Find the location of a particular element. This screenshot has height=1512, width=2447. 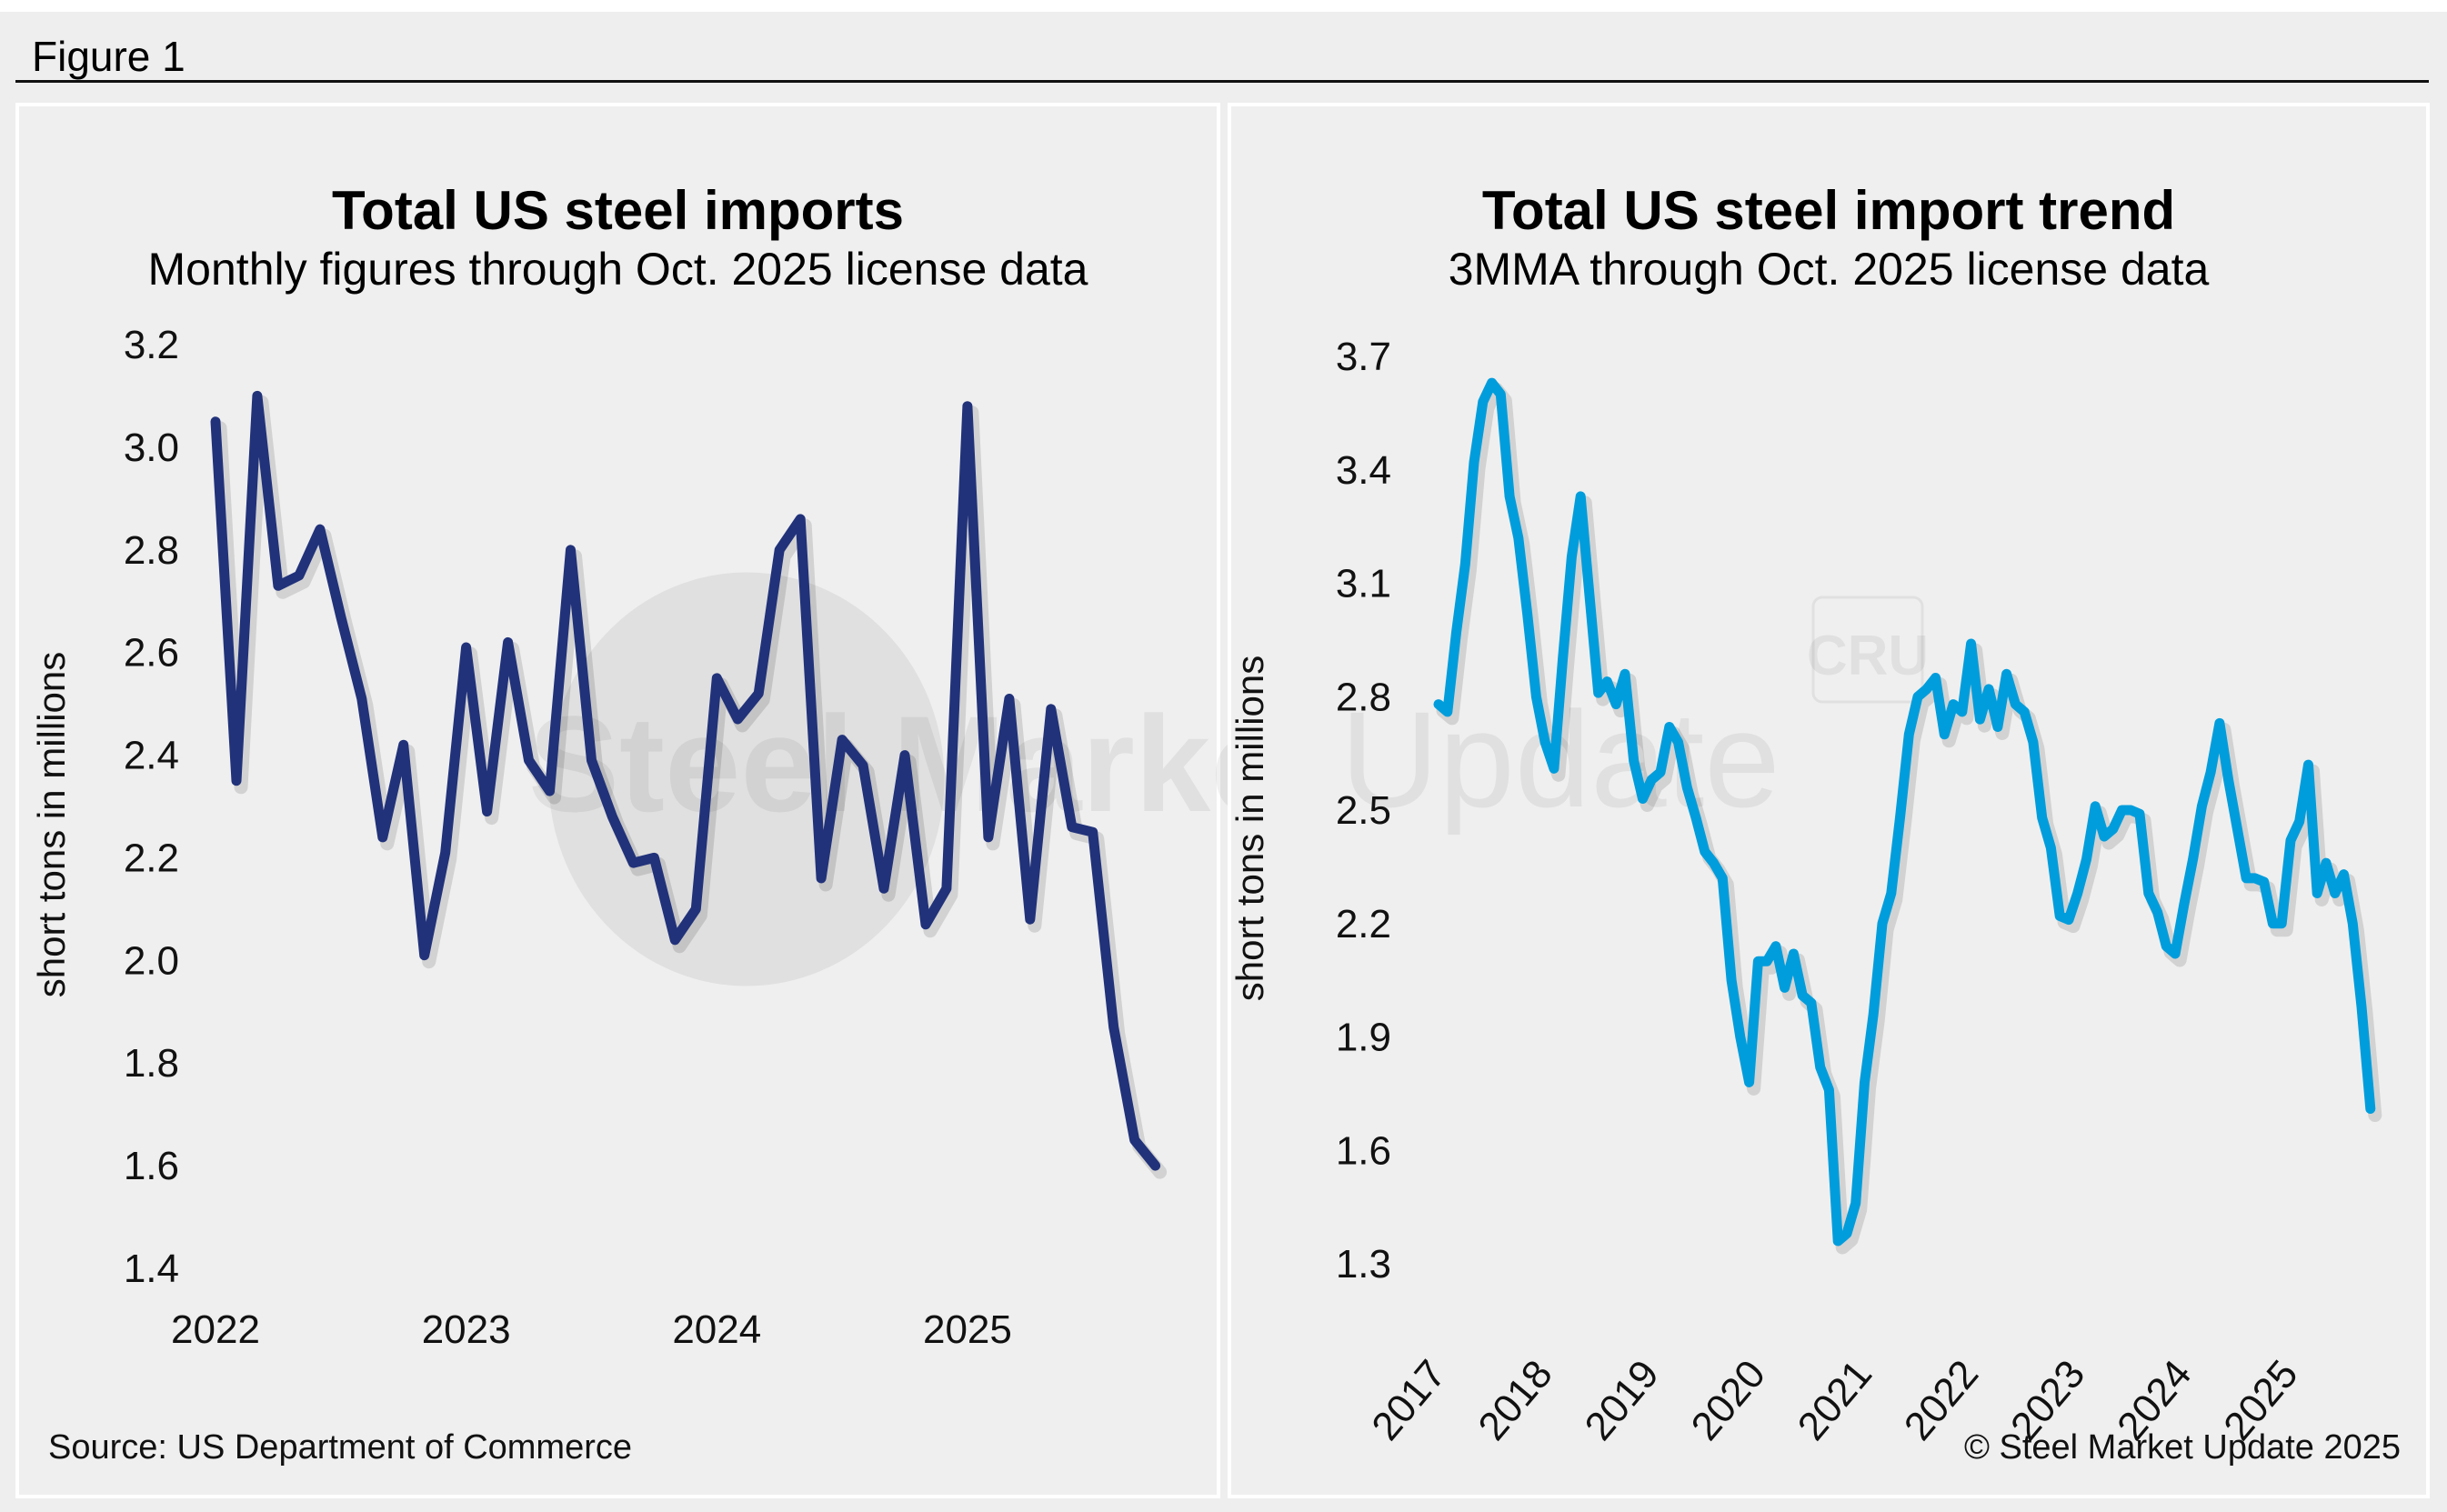

y-tick-label: 3.0 is located at coordinates (152, 448).